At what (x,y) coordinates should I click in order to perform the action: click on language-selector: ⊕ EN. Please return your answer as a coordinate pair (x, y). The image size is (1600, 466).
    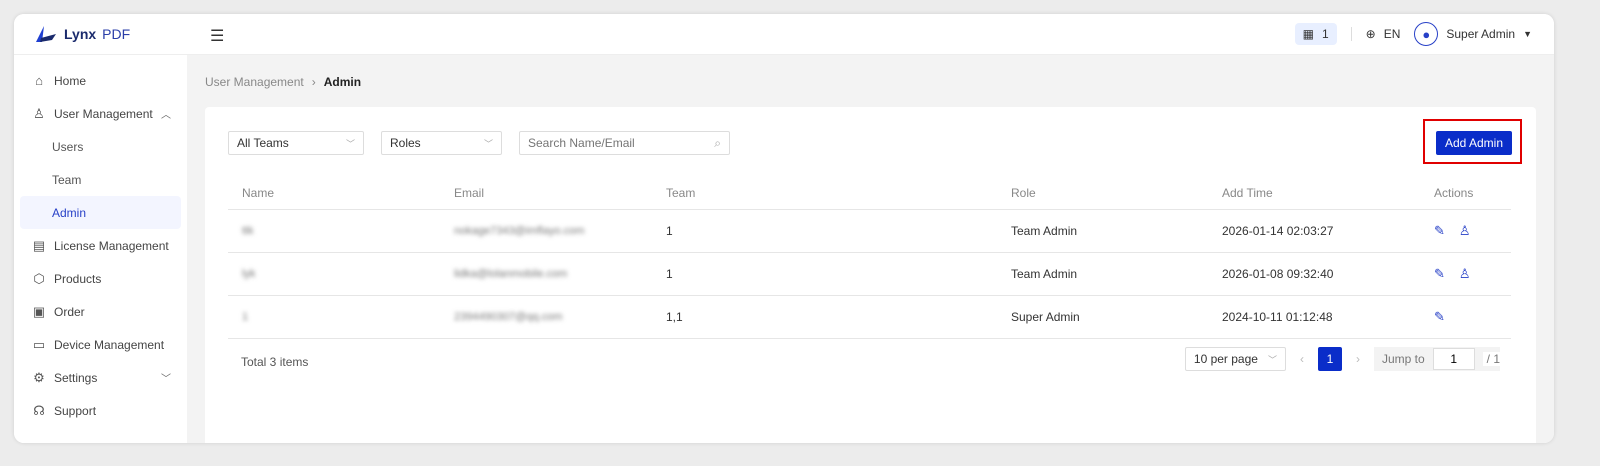
    Looking at the image, I should click on (1383, 34).